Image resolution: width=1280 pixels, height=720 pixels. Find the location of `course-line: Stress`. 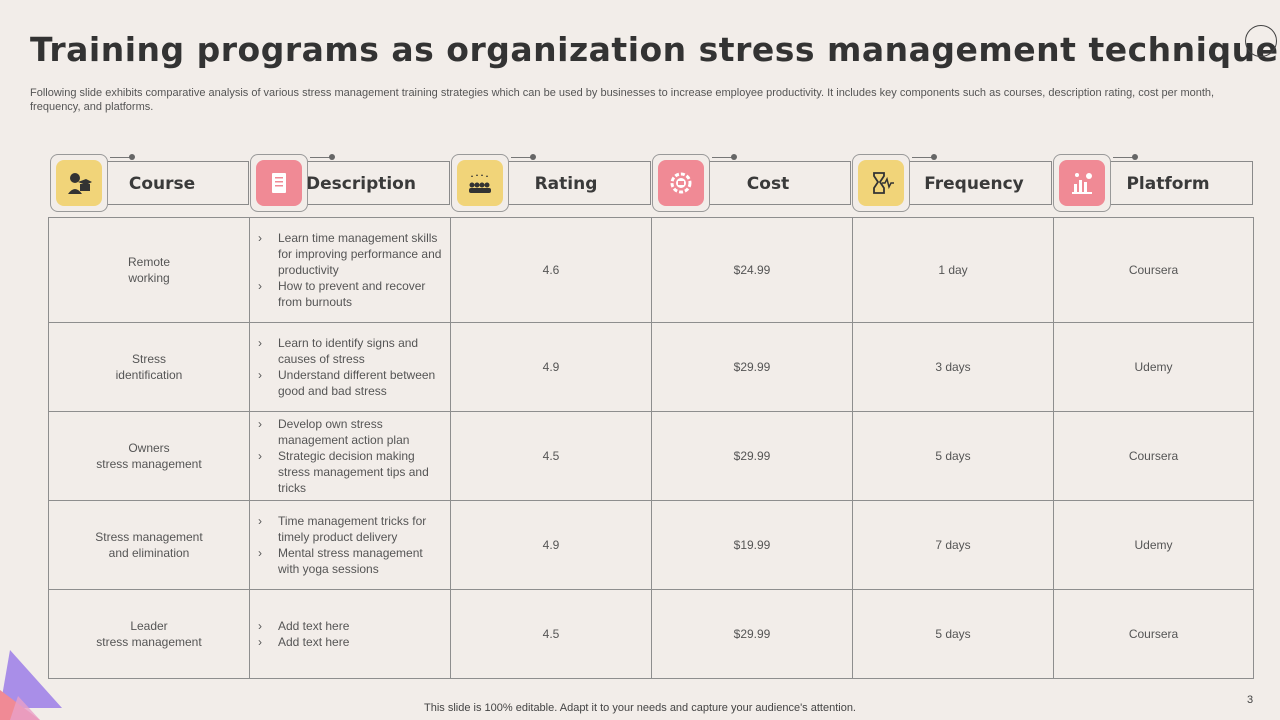

course-line: Stress is located at coordinates (148, 359).